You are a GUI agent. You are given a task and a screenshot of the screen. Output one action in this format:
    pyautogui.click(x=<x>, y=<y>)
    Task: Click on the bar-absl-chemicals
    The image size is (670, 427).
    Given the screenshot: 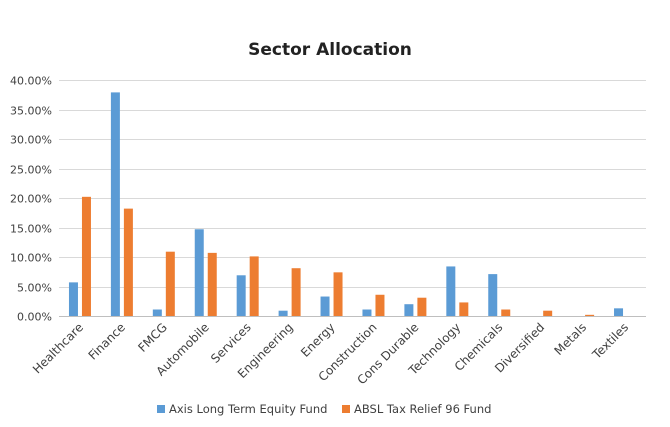 What is the action you would take?
    pyautogui.click(x=506, y=312)
    